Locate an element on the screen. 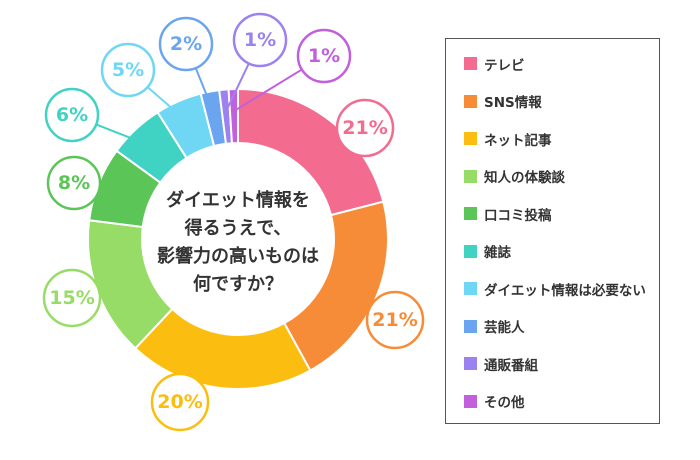  data-label-6: 6% is located at coordinates (72, 115).